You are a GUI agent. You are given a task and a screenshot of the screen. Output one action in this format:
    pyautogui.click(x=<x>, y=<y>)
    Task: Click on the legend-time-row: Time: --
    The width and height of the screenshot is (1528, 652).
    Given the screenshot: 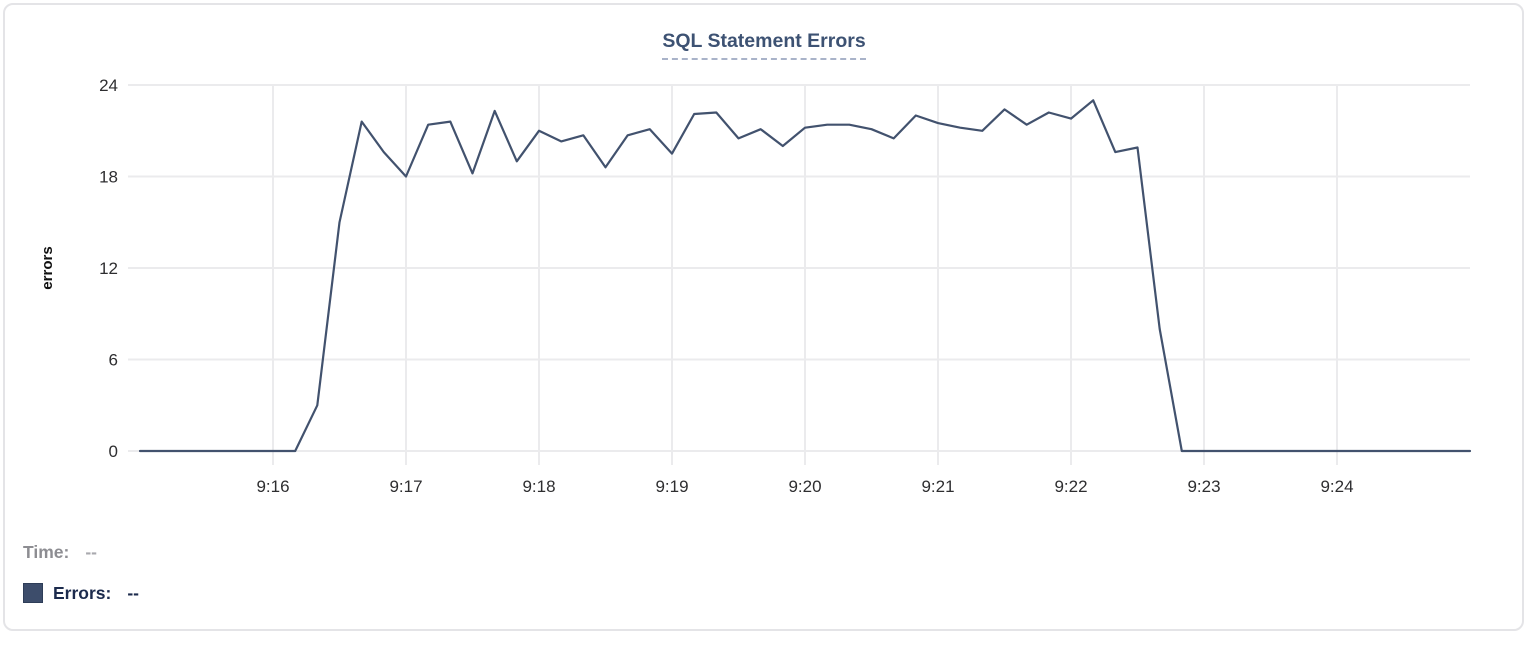 What is the action you would take?
    pyautogui.click(x=81, y=552)
    